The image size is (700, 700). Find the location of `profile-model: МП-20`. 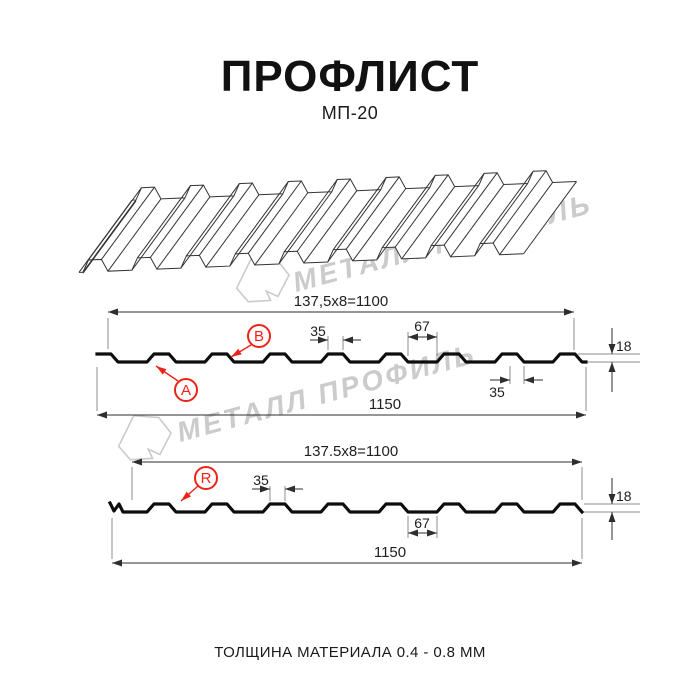

profile-model: МП-20 is located at coordinates (350, 113).